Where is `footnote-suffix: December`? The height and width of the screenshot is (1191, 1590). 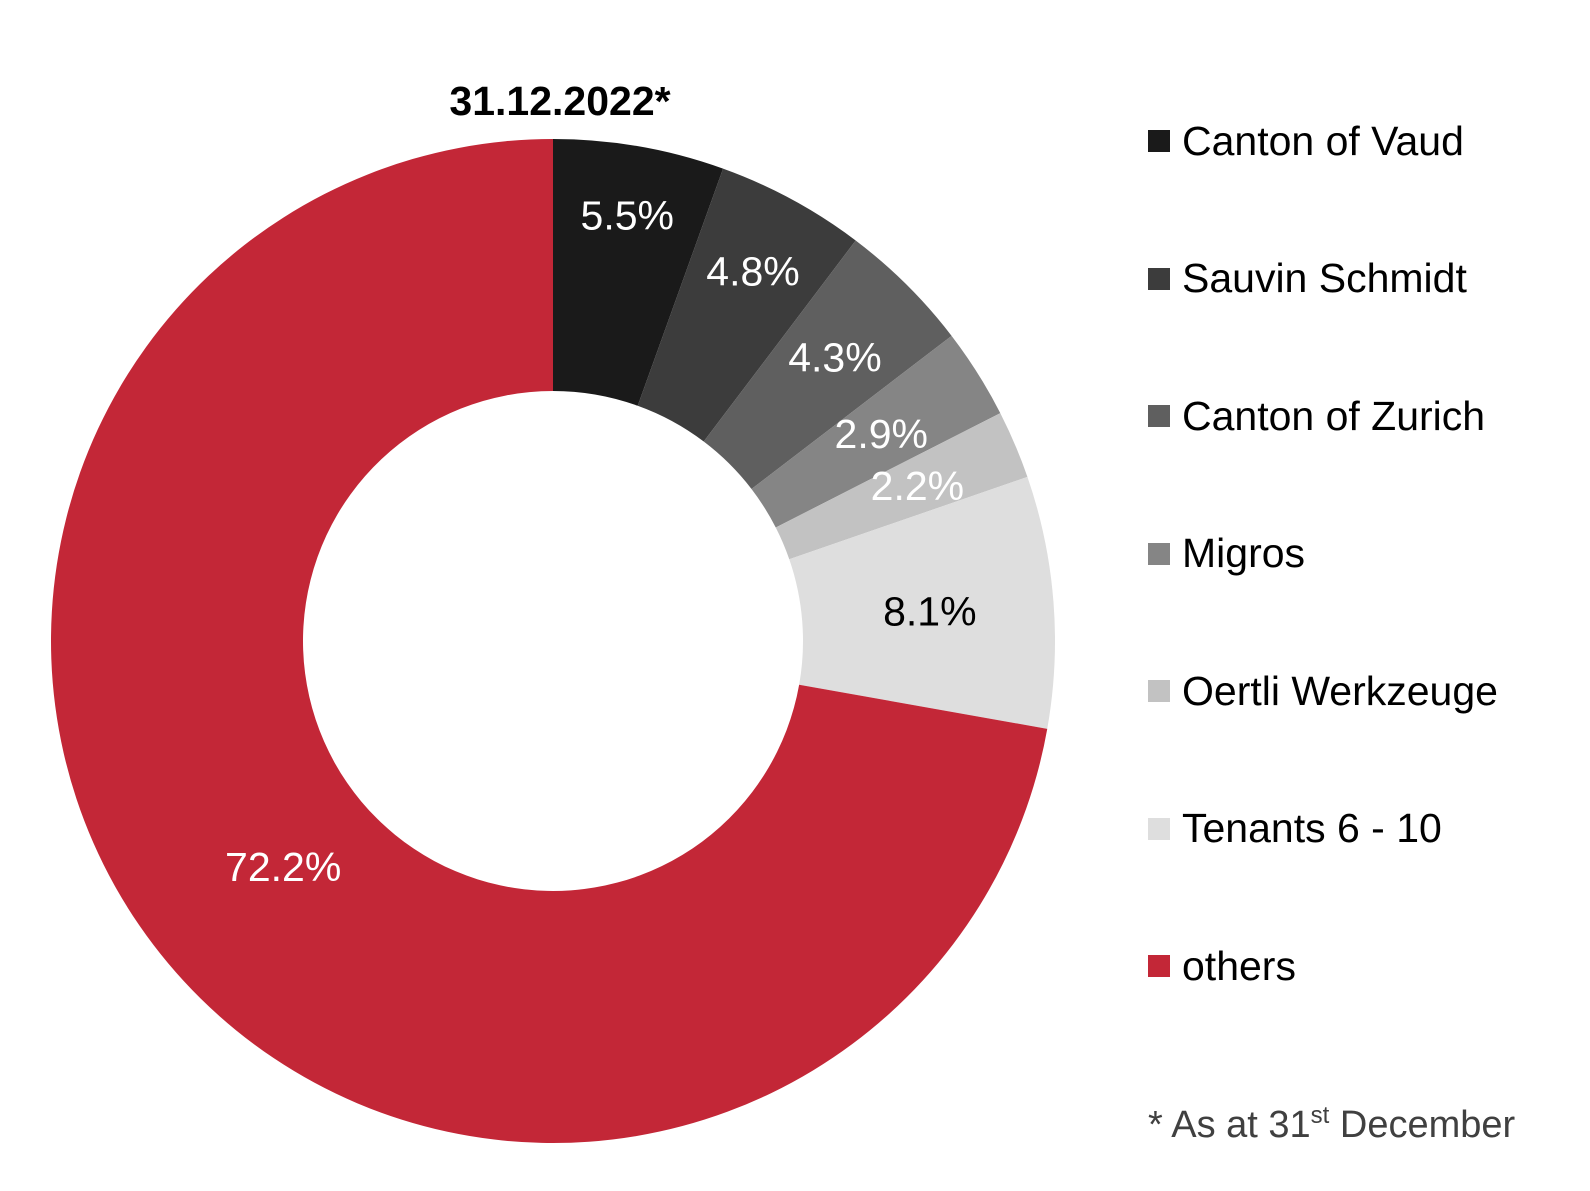
footnote-suffix: December is located at coordinates (1422, 1125).